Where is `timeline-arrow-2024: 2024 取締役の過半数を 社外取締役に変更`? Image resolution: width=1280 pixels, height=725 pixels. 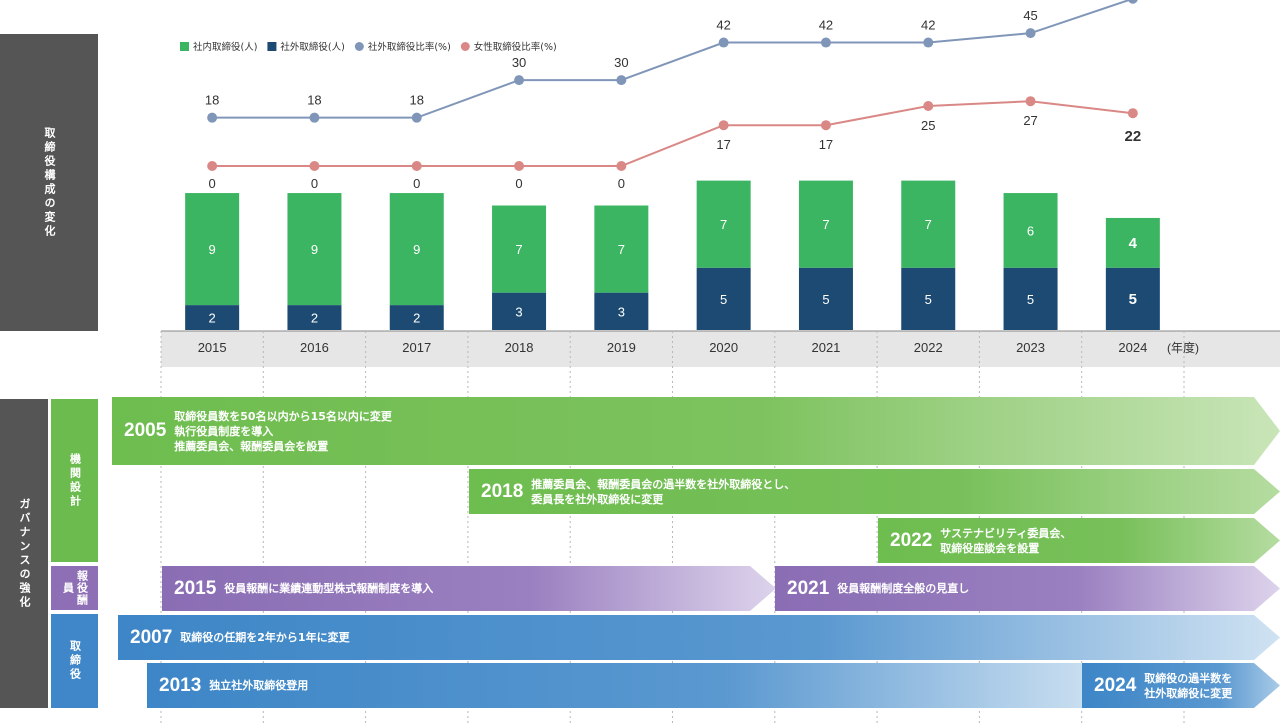 timeline-arrow-2024: 2024 取締役の過半数を 社外取締役に変更 is located at coordinates (1181, 685).